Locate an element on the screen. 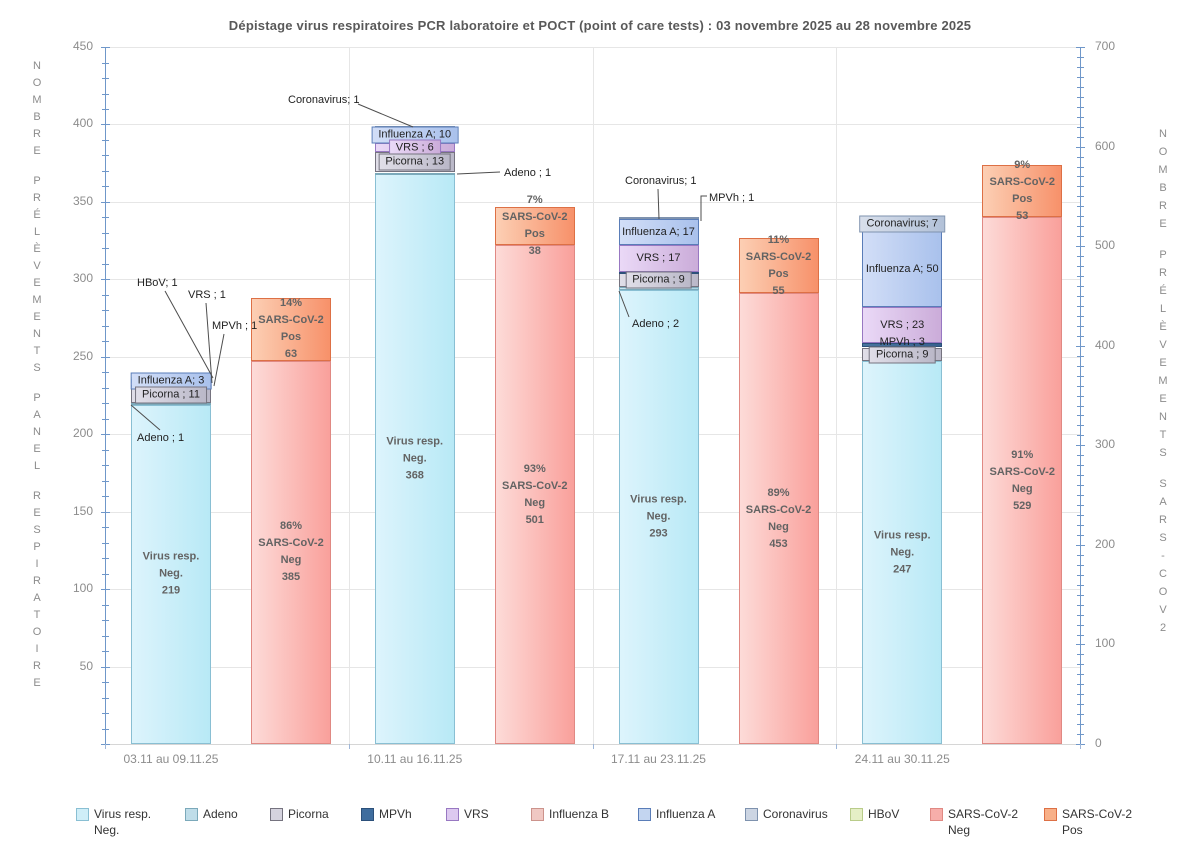  axis-title-letter: P is located at coordinates (1163, 255).